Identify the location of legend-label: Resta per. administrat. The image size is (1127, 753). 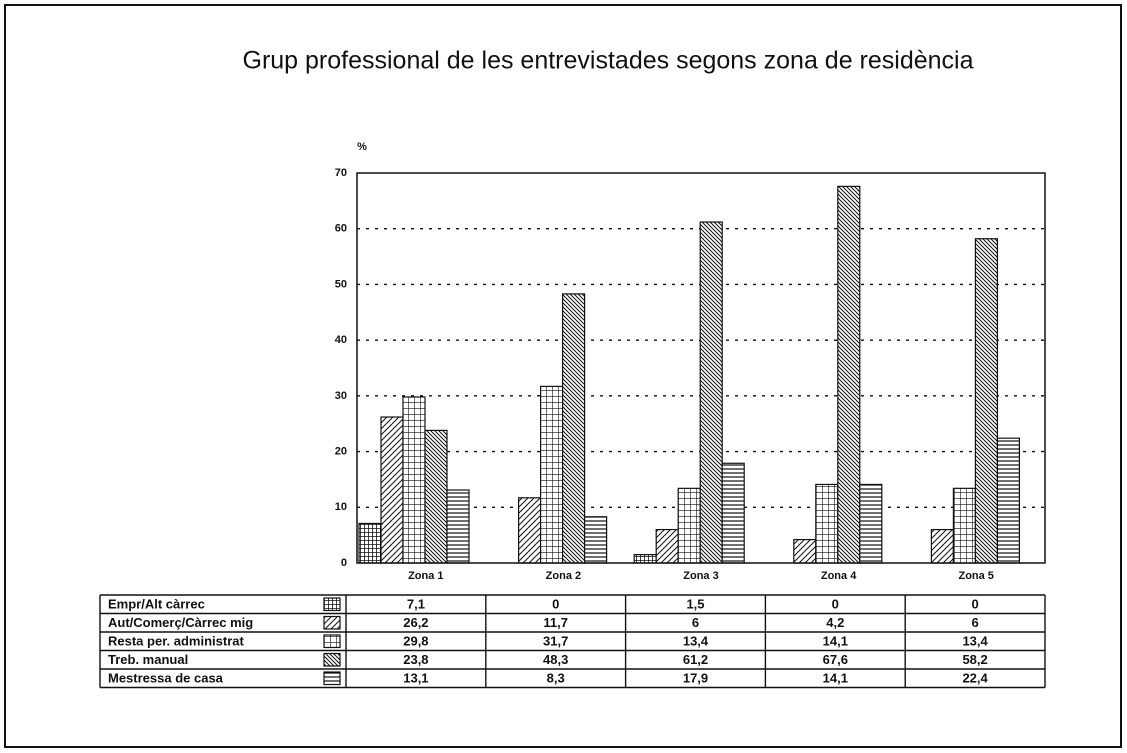
(176, 641).